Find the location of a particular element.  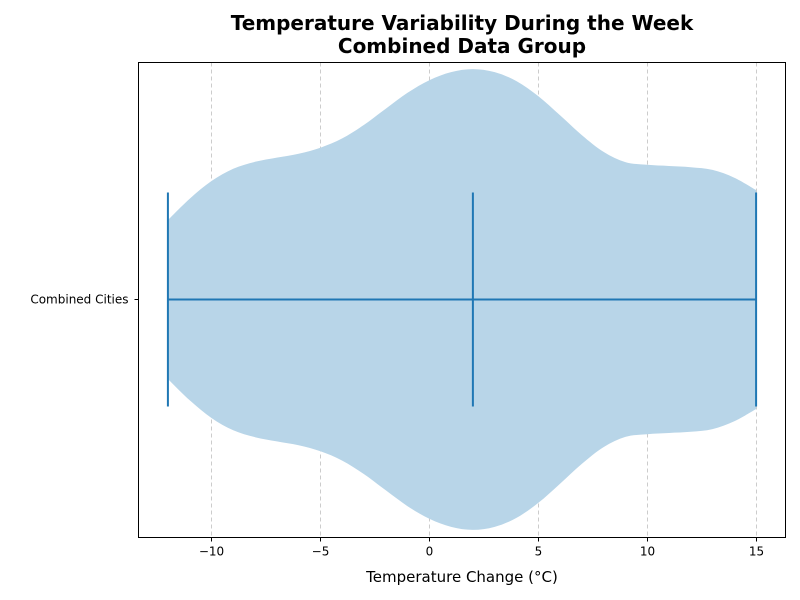

x-tick-label: 15 is located at coordinates (756, 552).